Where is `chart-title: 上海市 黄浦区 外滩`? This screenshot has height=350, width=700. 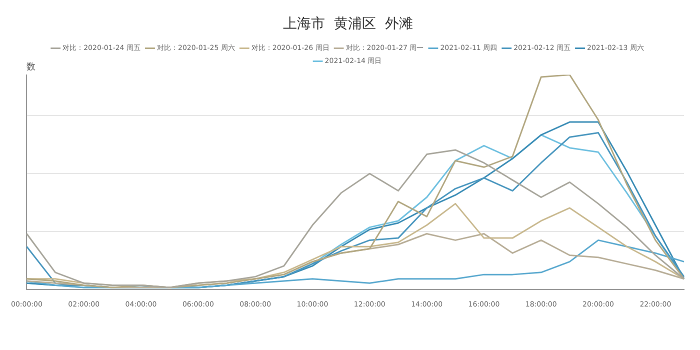
chart-title: 上海市 黄浦区 外滩 is located at coordinates (348, 24).